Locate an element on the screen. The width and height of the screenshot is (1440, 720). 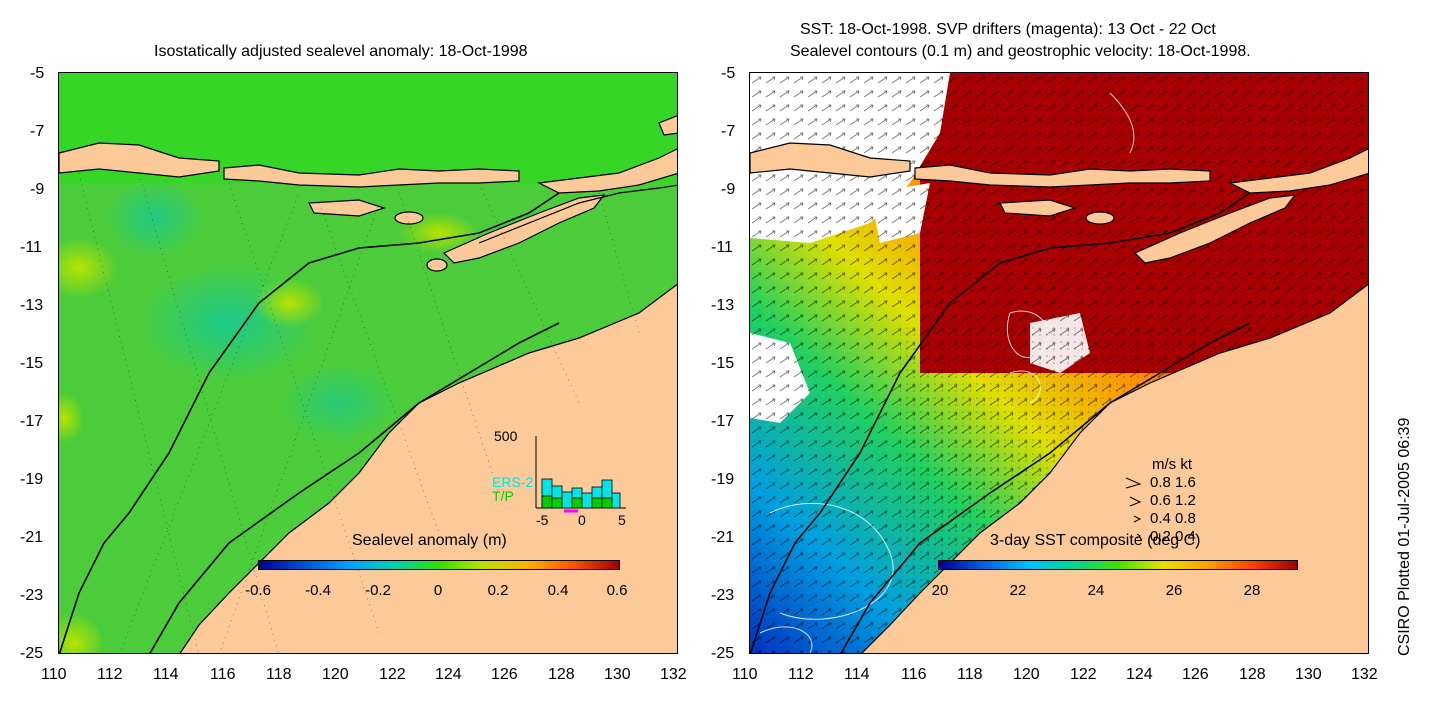
colorbar-tick: -0.6 is located at coordinates (258, 590).